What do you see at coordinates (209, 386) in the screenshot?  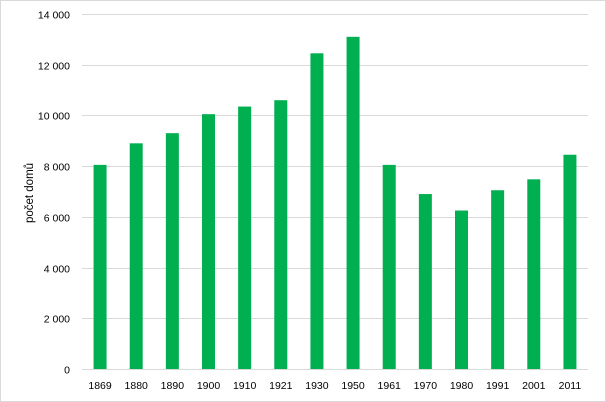 I see `x-category-label: 1900` at bounding box center [209, 386].